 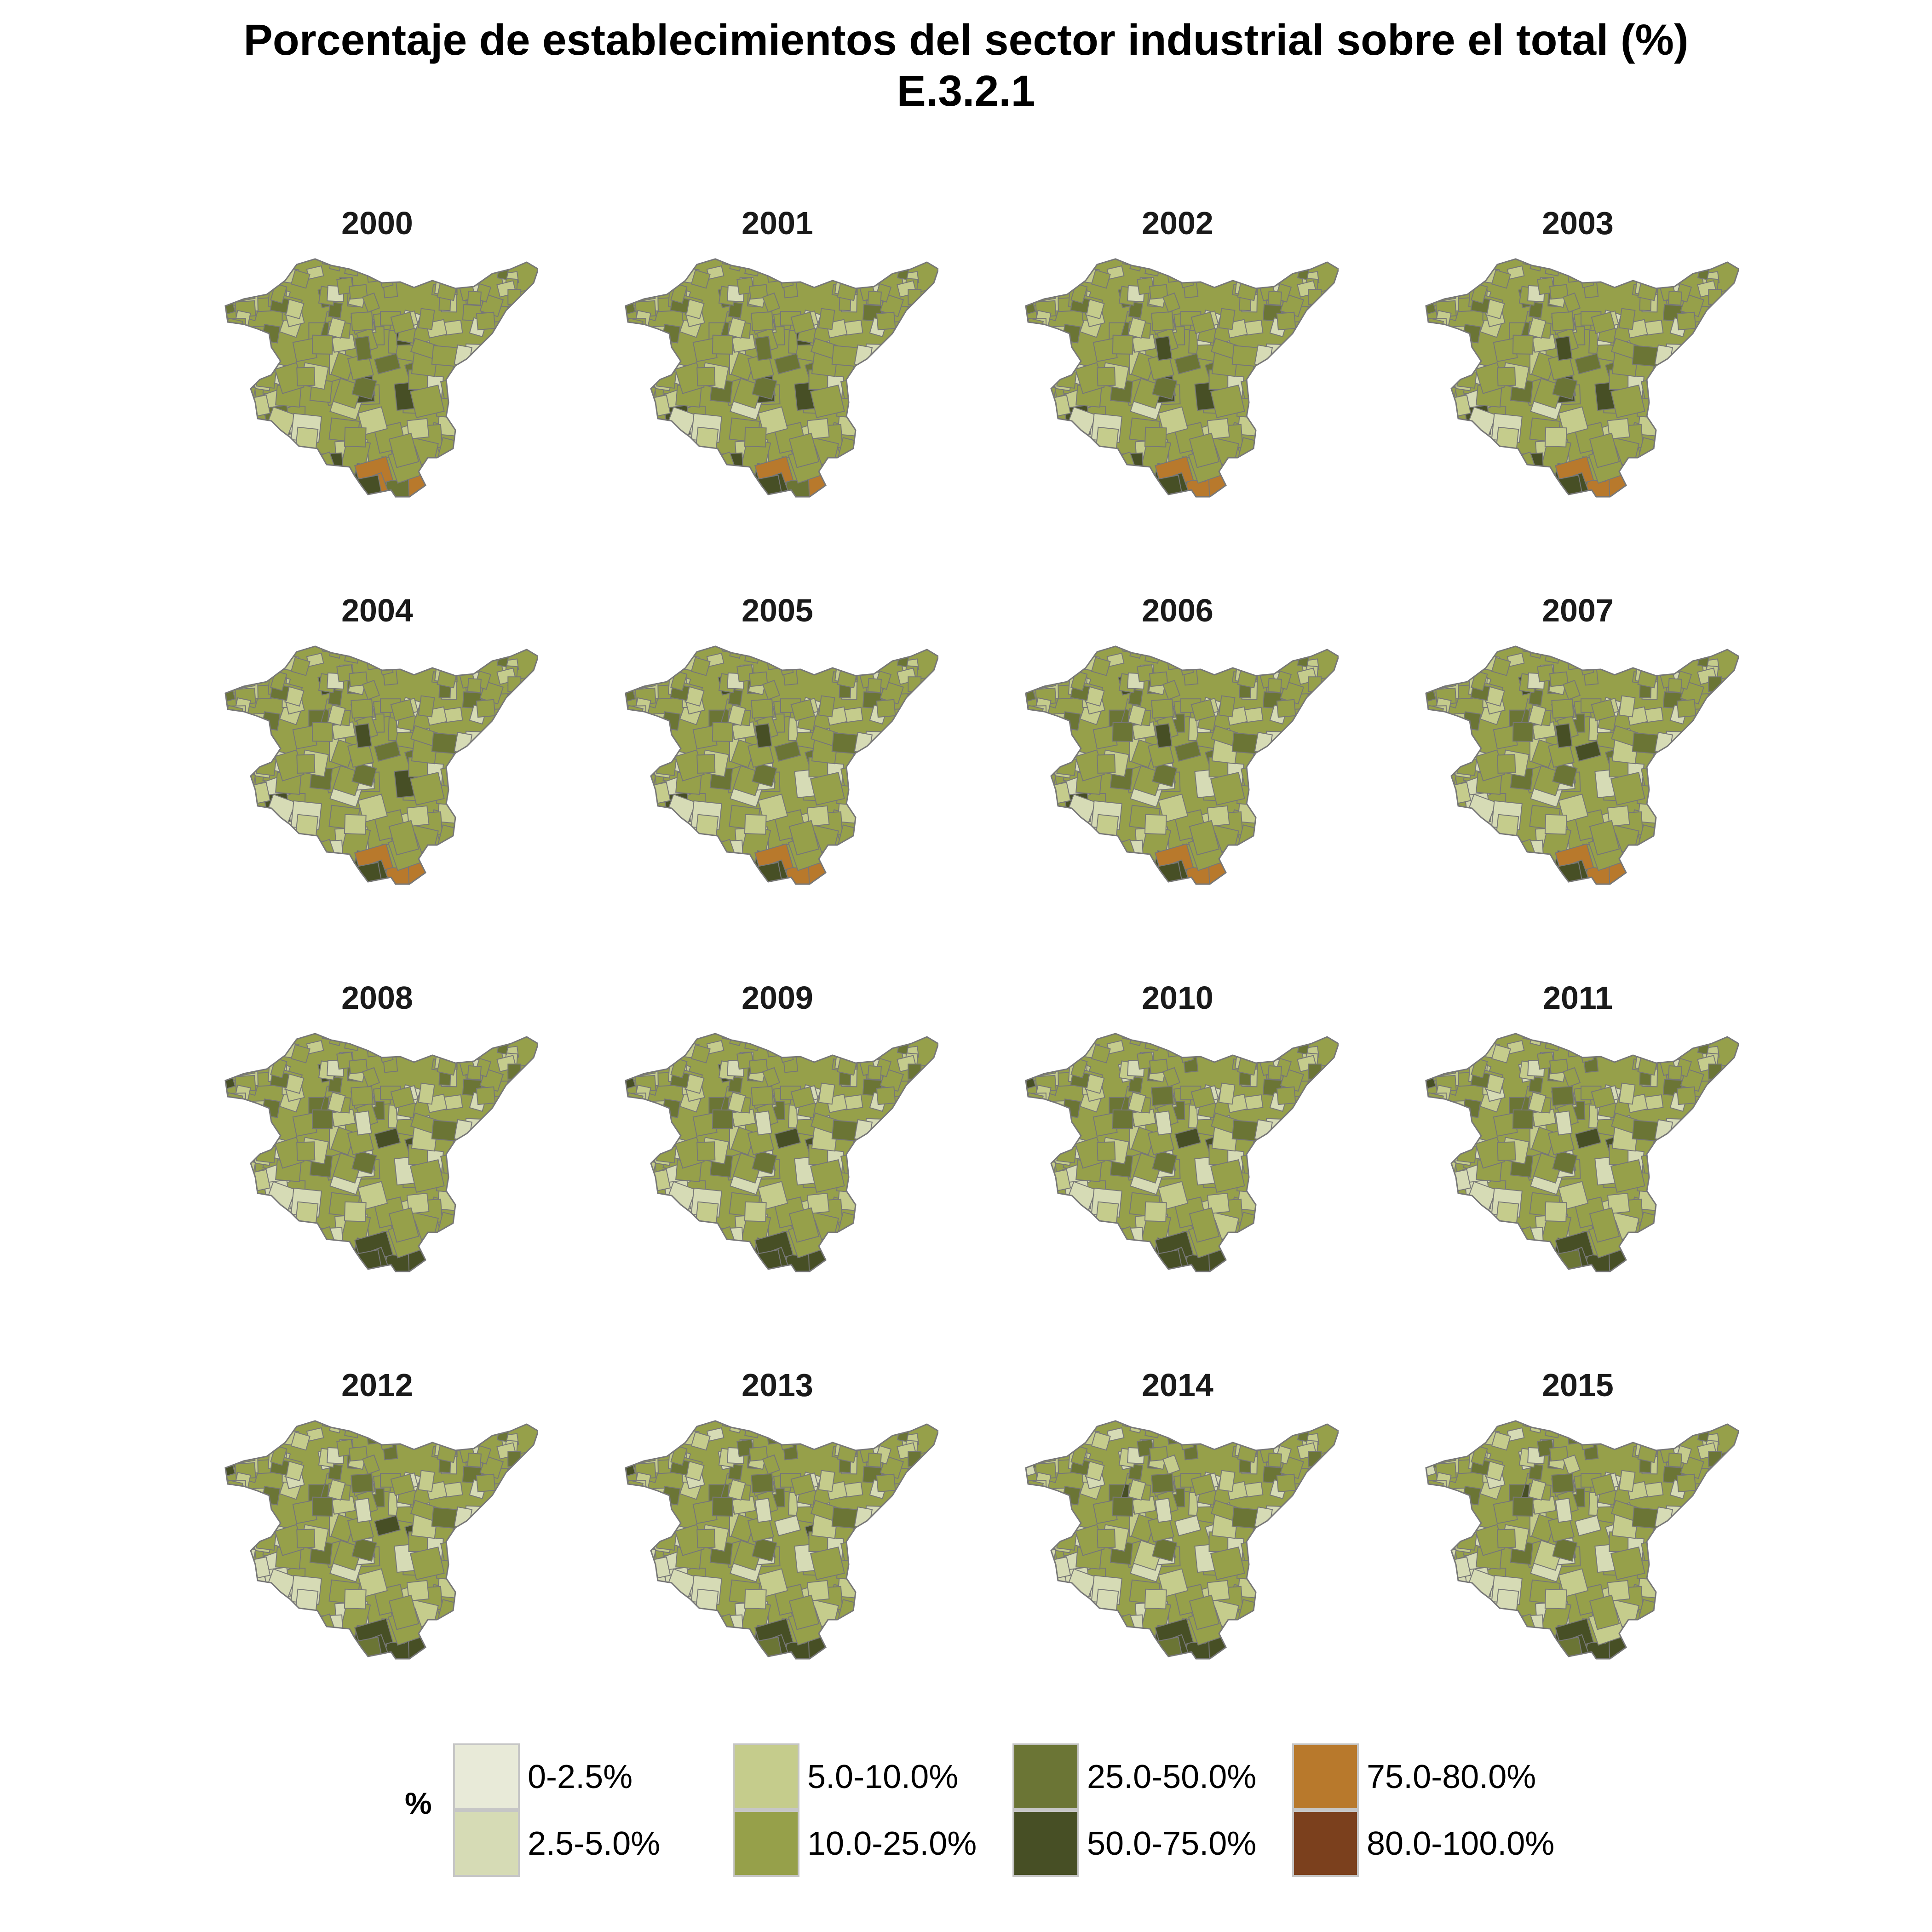 What do you see at coordinates (777, 1163) in the screenshot?
I see `map-panel-2009: 2009` at bounding box center [777, 1163].